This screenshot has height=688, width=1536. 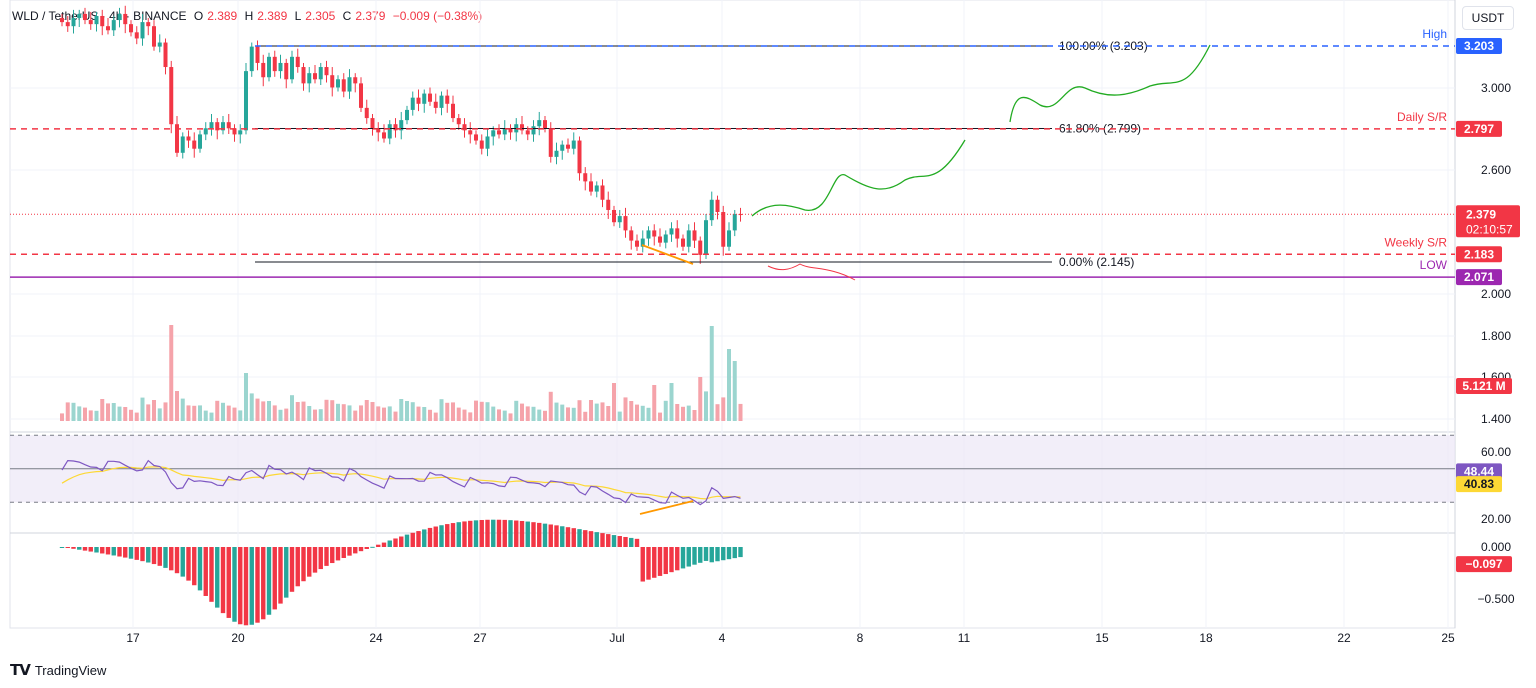 I want to click on price-tick-label: 1.800, so click(x=1496, y=336).